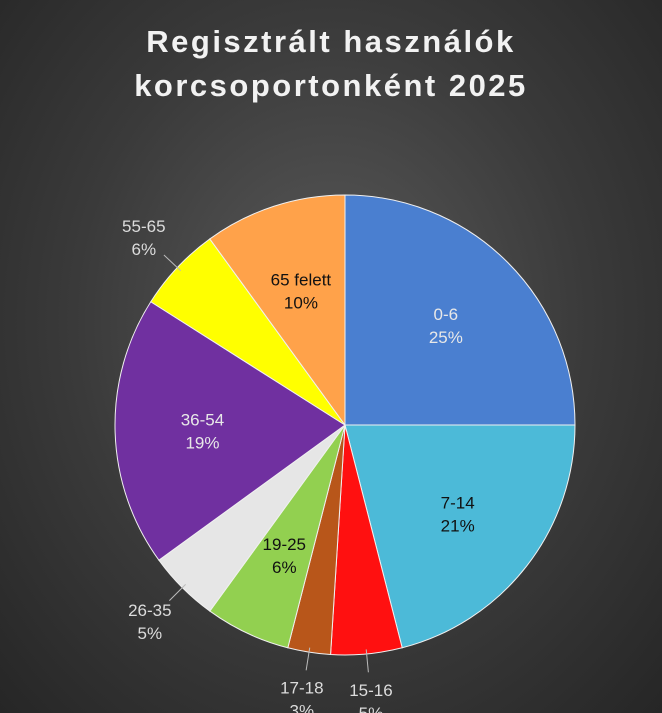 This screenshot has width=662, height=713. Describe the element at coordinates (458, 525) in the screenshot. I see `slice-label: 21%` at that location.